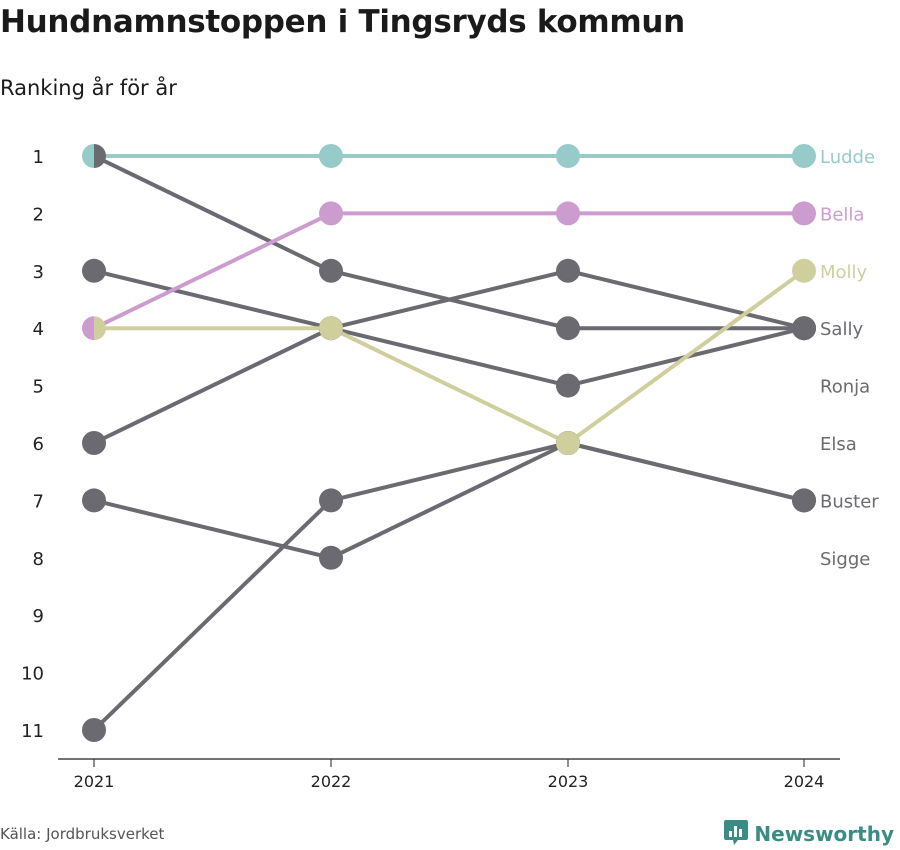  What do you see at coordinates (449, 271) in the screenshot?
I see `series-line-bella` at bounding box center [449, 271].